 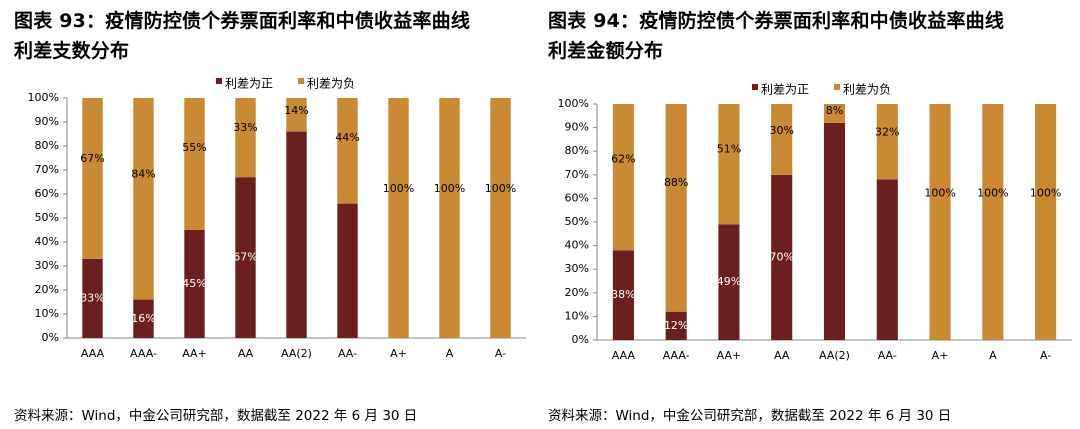 I want to click on data-label: 12%, so click(x=676, y=325).